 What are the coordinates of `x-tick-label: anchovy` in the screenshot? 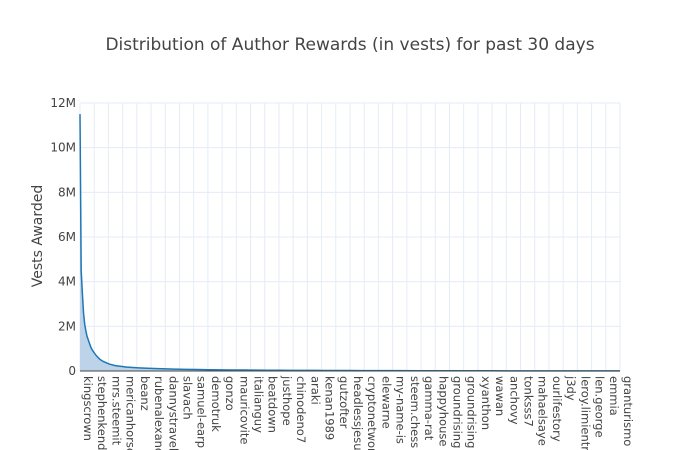 It's located at (514, 400).